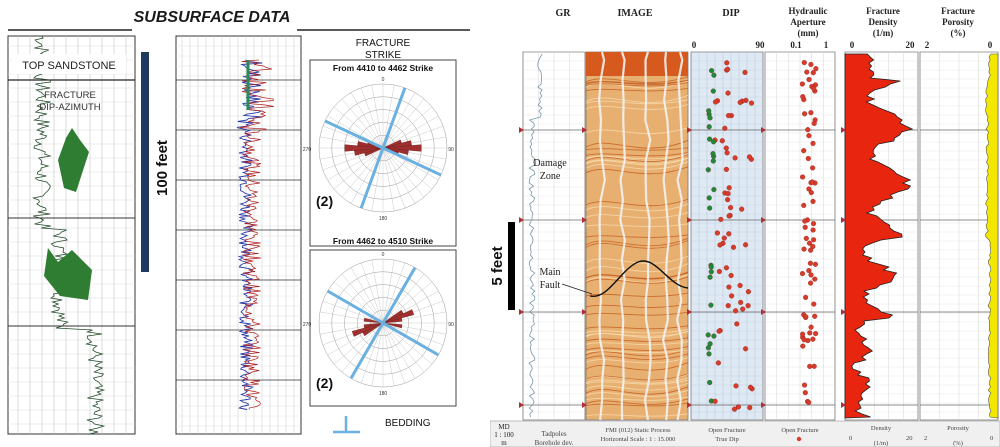  What do you see at coordinates (639, 278) in the screenshot?
I see `main-fault-sine` at bounding box center [639, 278].